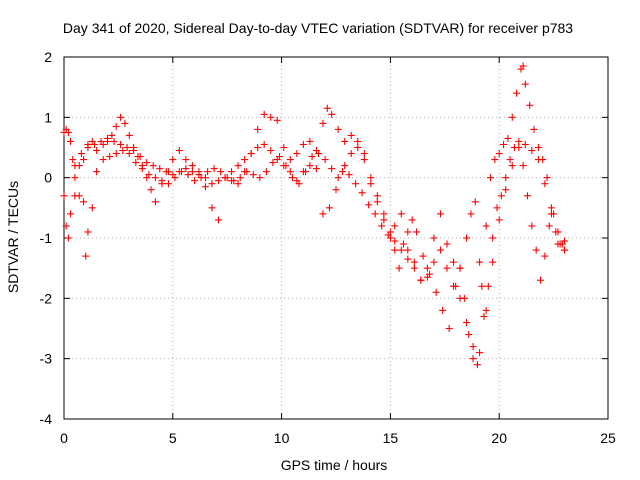  I want to click on x-axis-label: GPS time / hours, so click(334, 465).